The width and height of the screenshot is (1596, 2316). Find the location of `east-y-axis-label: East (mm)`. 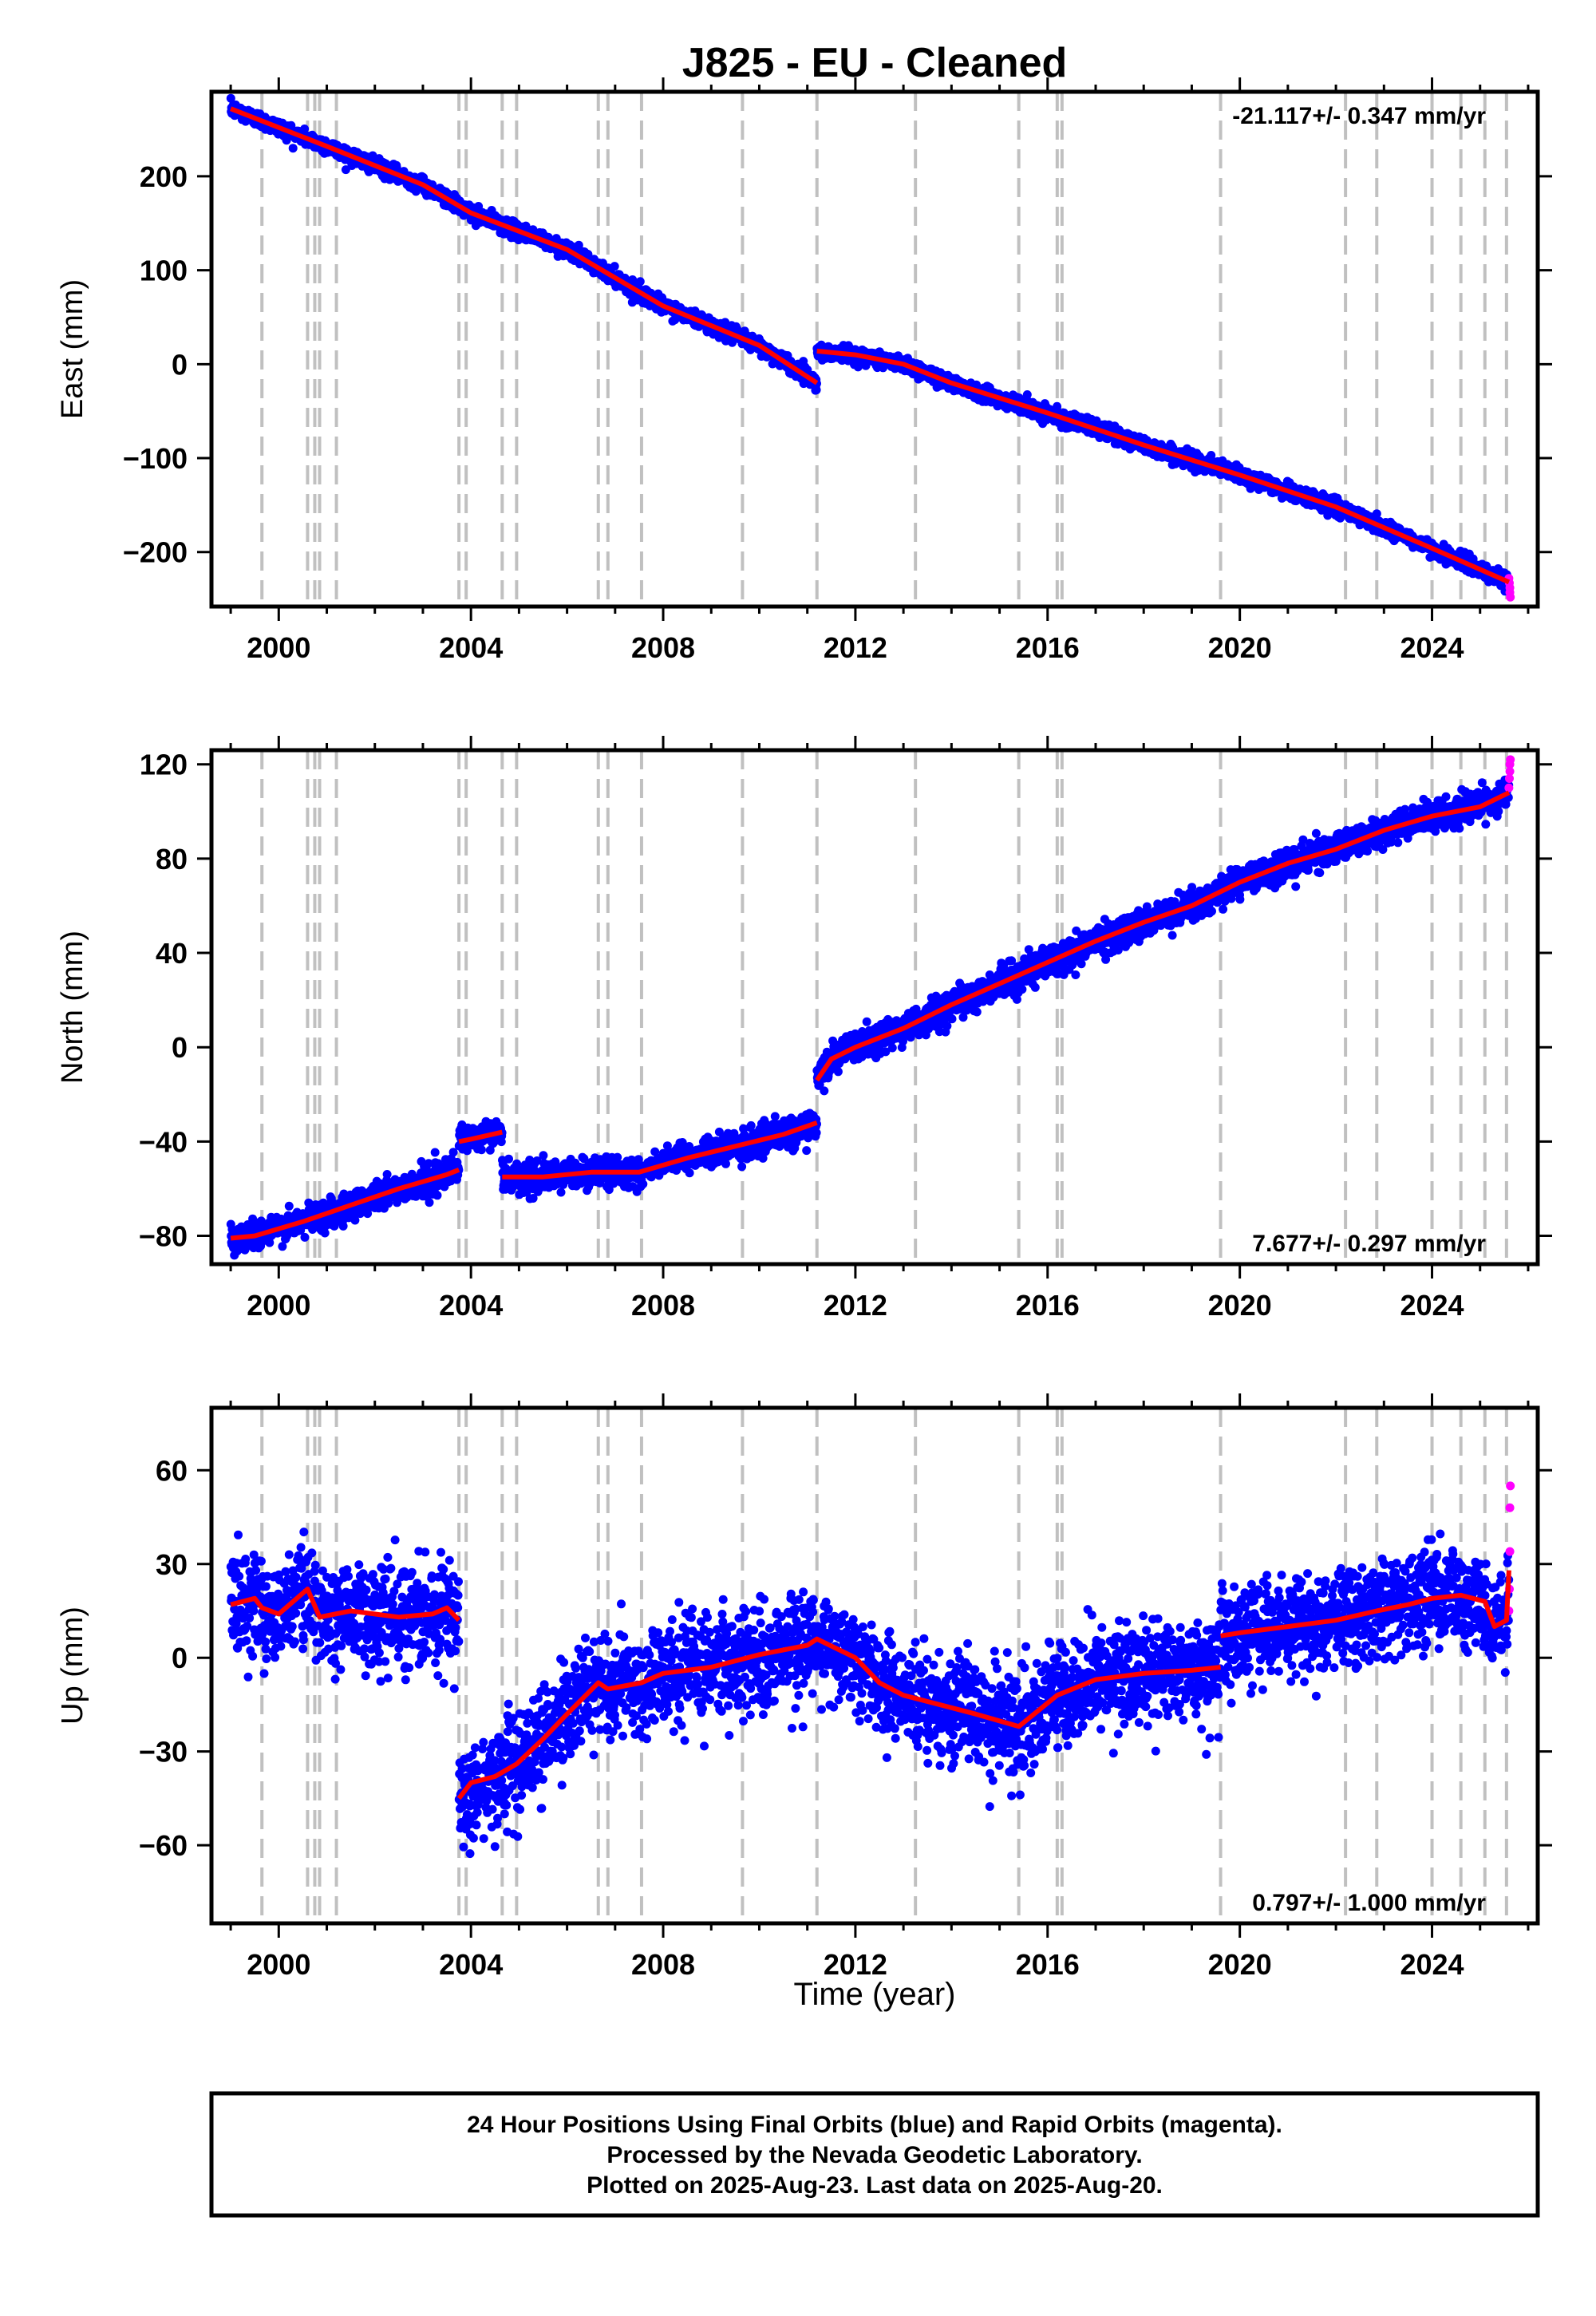

east-y-axis-label: East (mm) is located at coordinates (72, 349).